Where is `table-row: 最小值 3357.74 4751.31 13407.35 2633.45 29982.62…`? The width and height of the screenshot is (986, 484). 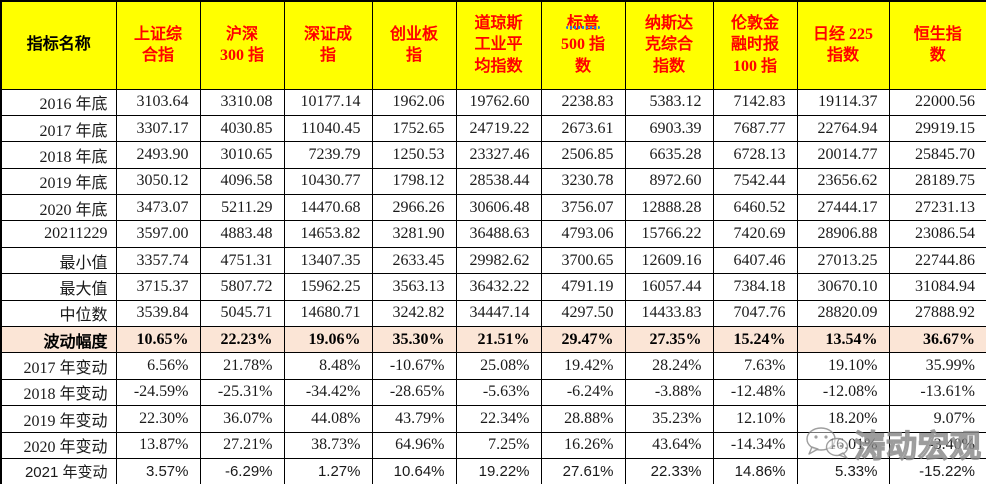 table-row: 最小值 3357.74 4751.31 13407.35 2633.45 29982.62… is located at coordinates (493, 260).